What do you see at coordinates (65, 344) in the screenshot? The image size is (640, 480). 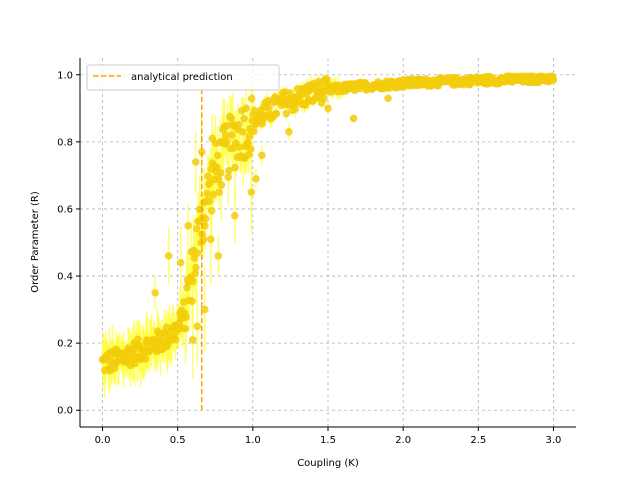 I see `y-tick-label-1: 0.2` at bounding box center [65, 344].